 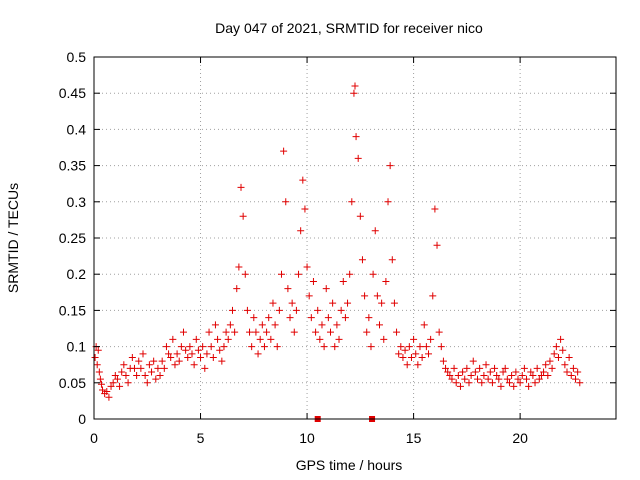 I want to click on y-tick-label: 0.2, so click(x=77, y=274).